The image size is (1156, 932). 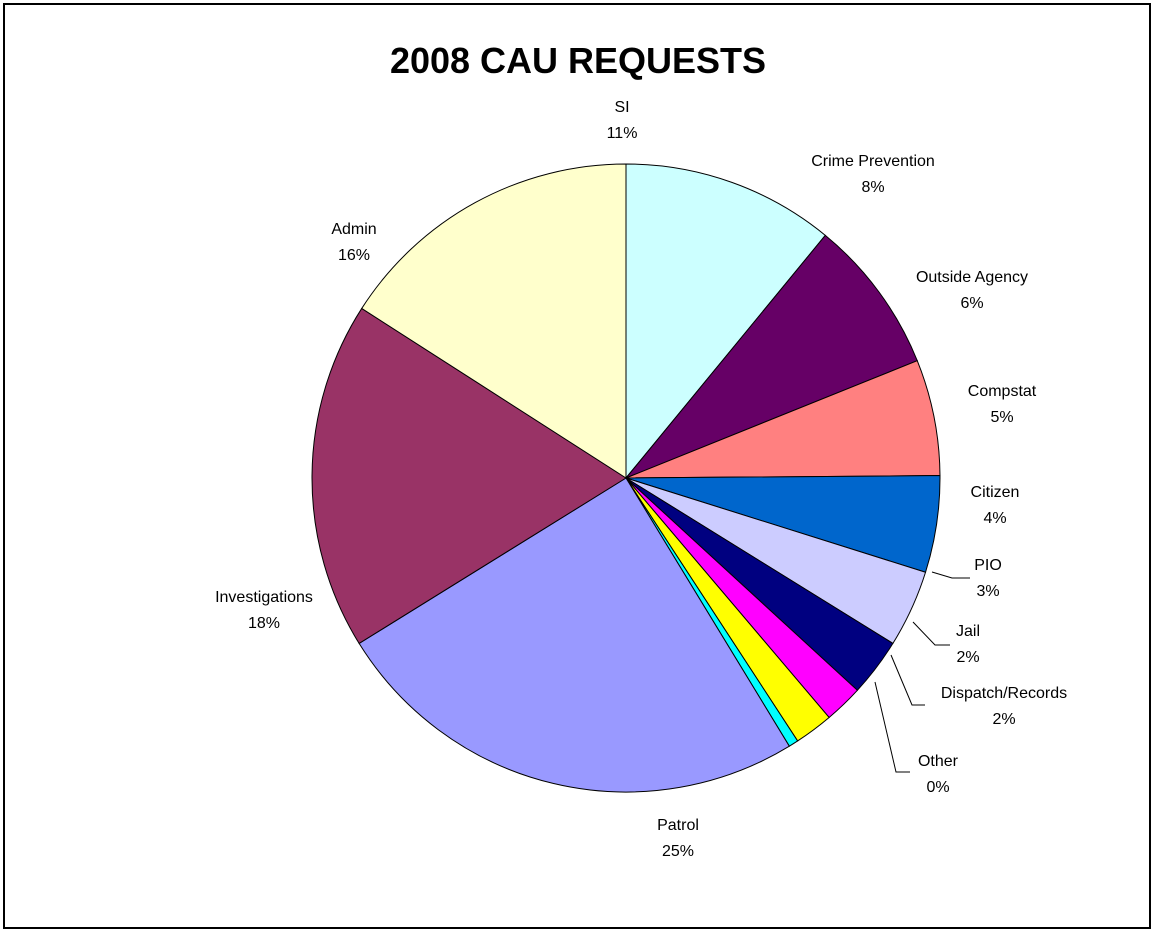 I want to click on pie-slice-patrol, so click(x=574, y=635).